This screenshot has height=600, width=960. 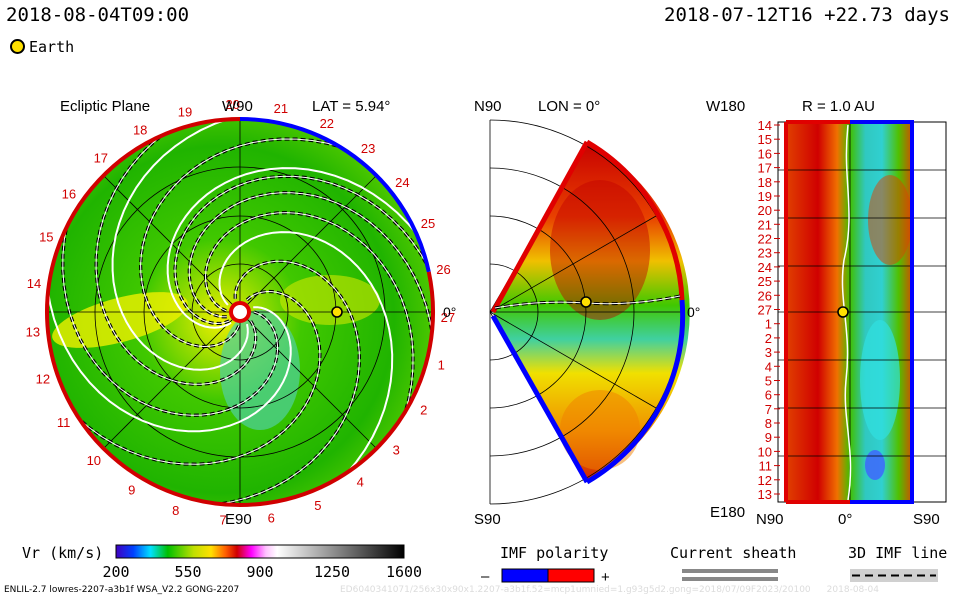 What do you see at coordinates (766, 466) in the screenshot?
I see `radial-carrington-tick: 11` at bounding box center [766, 466].